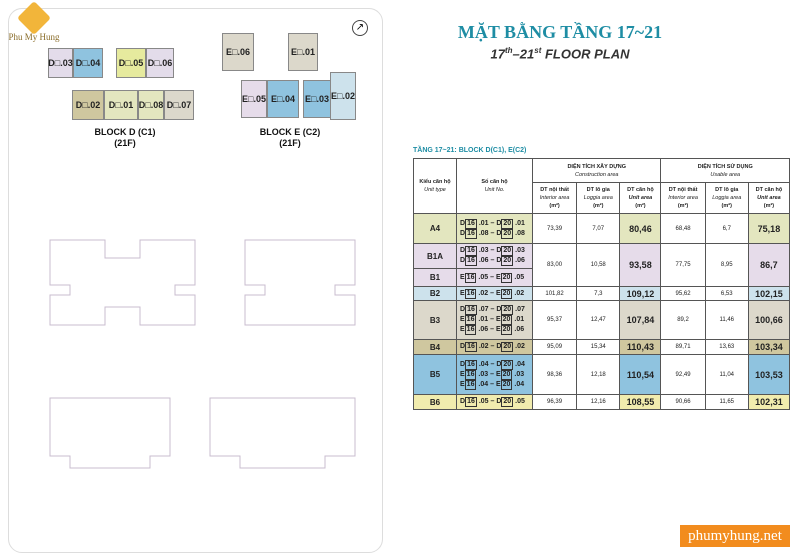 This screenshot has height=558, width=800. What do you see at coordinates (683, 402) in the screenshot?
I see `interior-area-usable: 90,66` at bounding box center [683, 402].